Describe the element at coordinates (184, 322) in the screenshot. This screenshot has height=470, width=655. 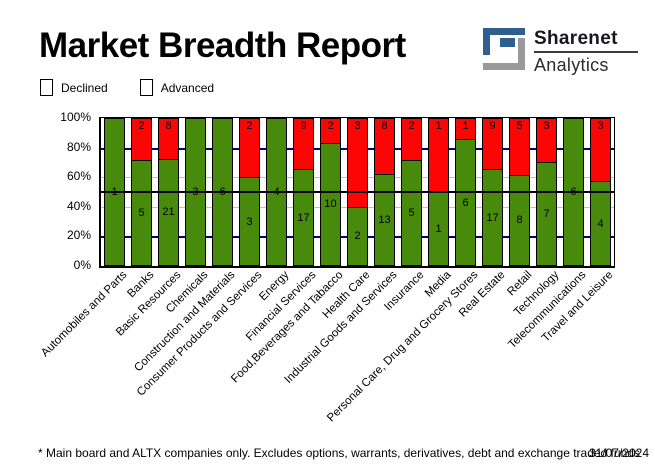
I see `x-category-label-construction-and-materials: Construction and Materials` at that location.